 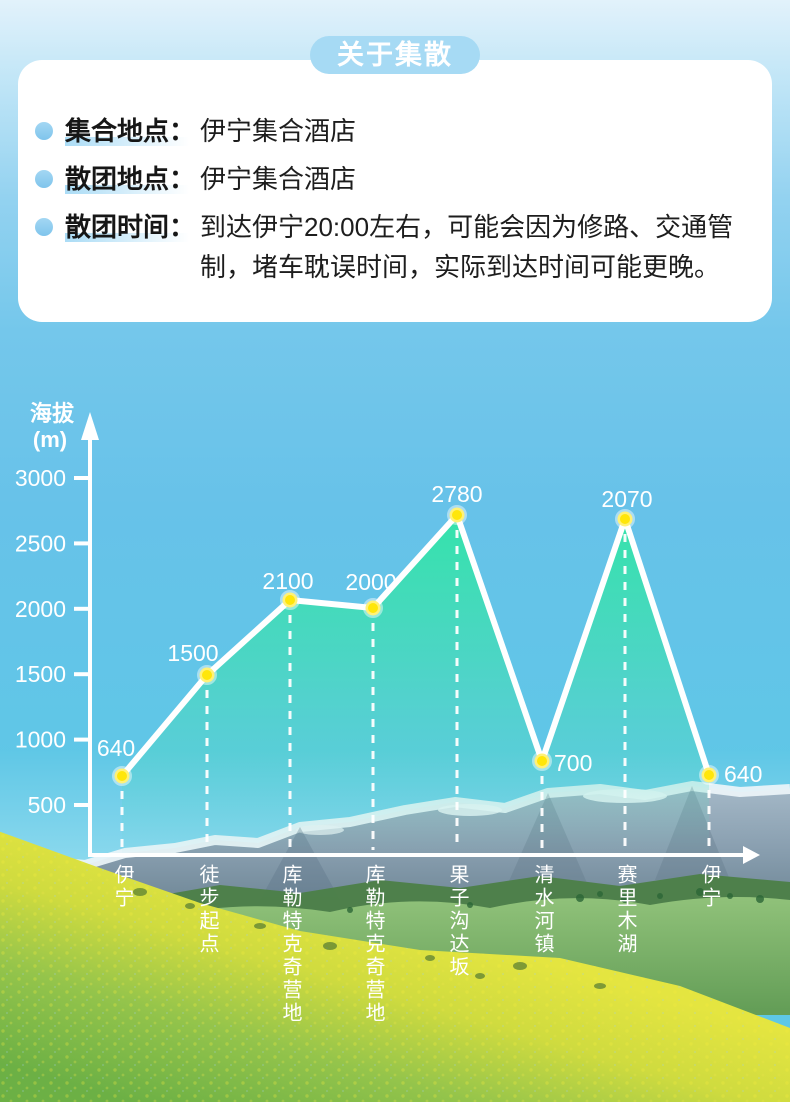 What do you see at coordinates (287, 581) in the screenshot?
I see `point-value-label: 2100` at bounding box center [287, 581].